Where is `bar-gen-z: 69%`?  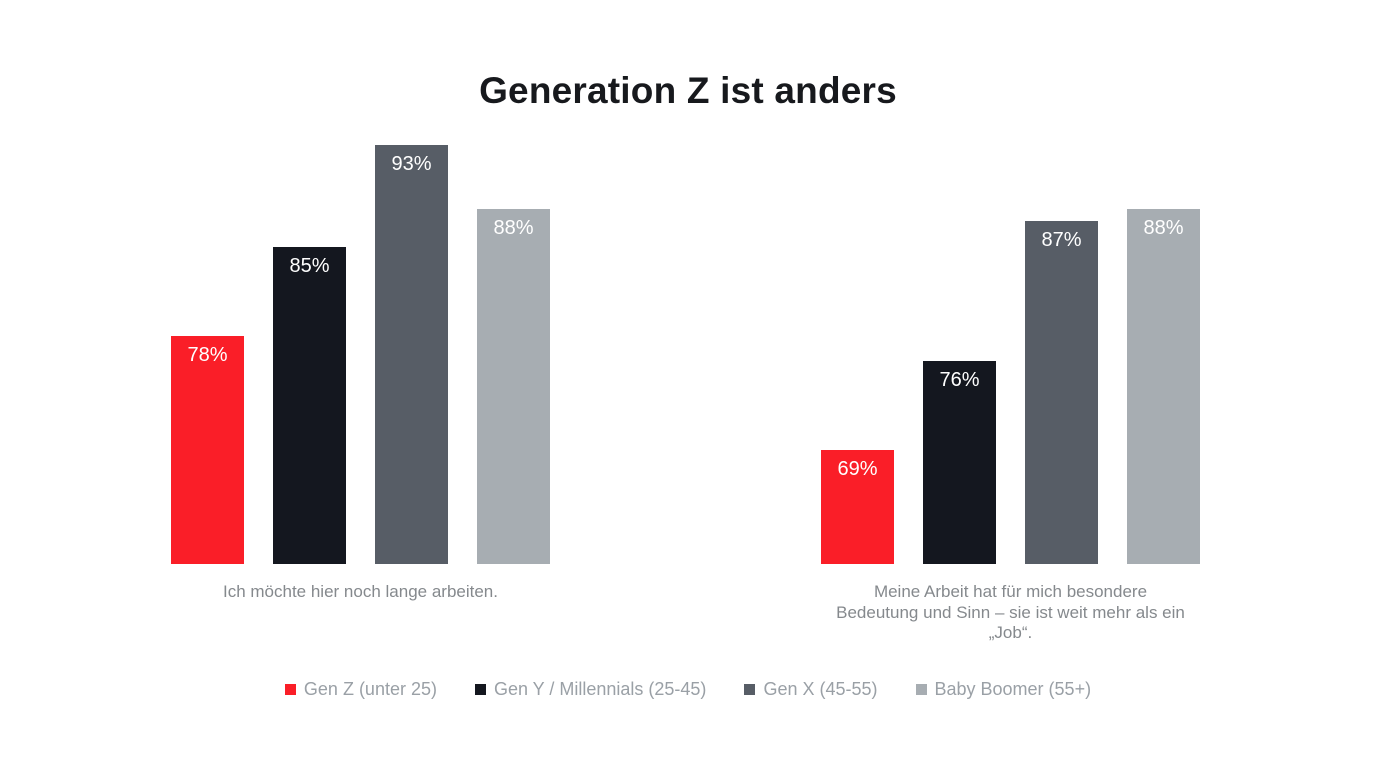
bar-gen-z: 69% is located at coordinates (857, 506).